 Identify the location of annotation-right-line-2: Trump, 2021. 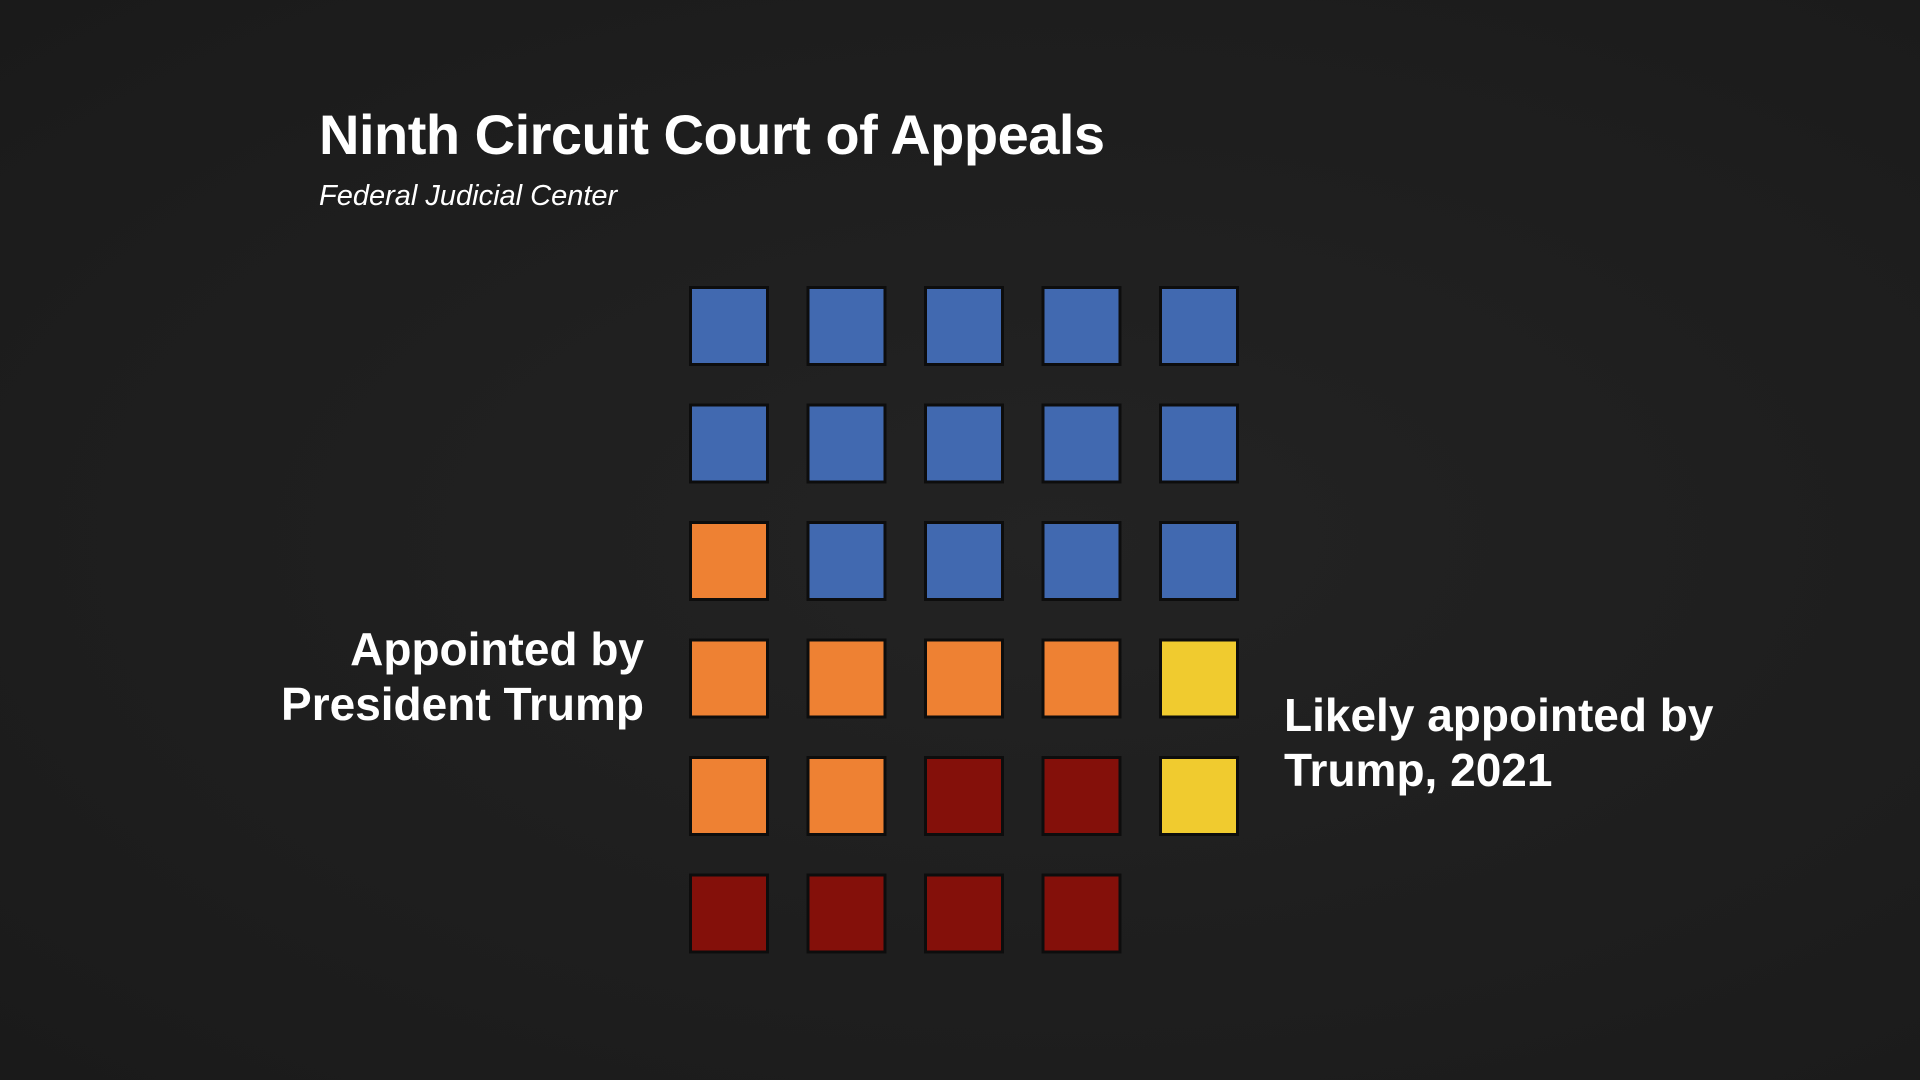
(1418, 770).